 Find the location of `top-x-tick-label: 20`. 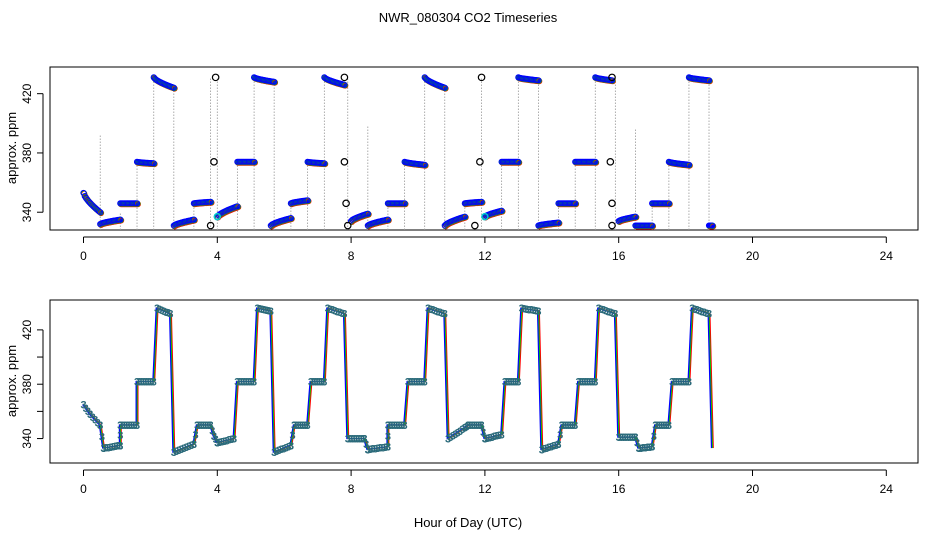

top-x-tick-label: 20 is located at coordinates (753, 256).